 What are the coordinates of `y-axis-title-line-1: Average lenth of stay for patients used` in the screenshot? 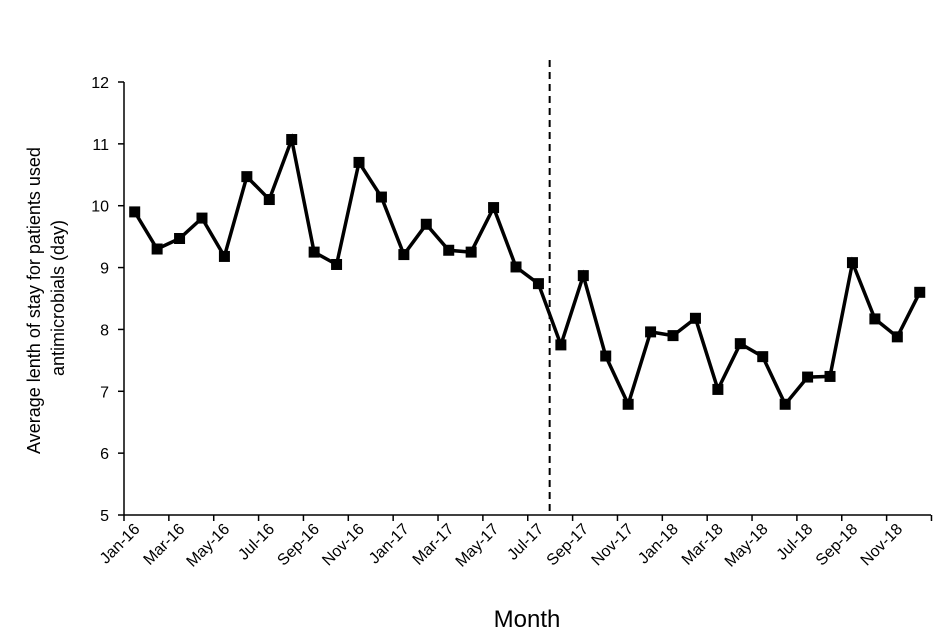 It's located at (34, 300).